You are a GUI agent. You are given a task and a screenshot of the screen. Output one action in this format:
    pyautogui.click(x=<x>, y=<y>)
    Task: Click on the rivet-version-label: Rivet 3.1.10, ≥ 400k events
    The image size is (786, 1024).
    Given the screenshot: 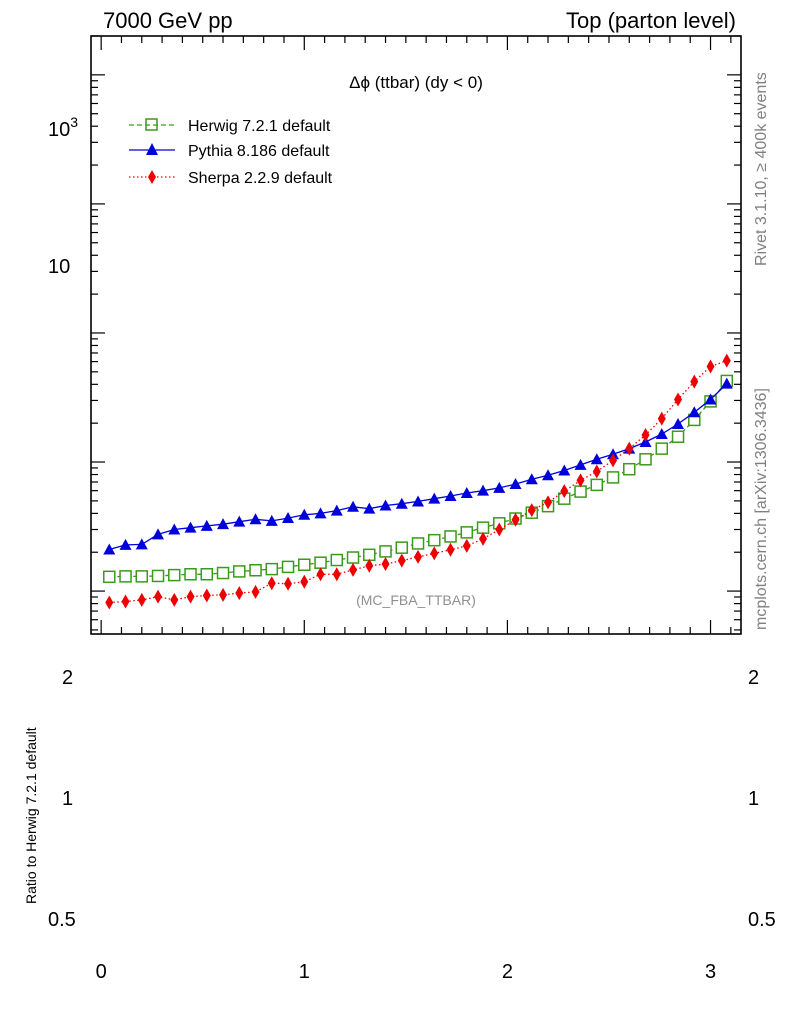 What is the action you would take?
    pyautogui.click(x=761, y=169)
    